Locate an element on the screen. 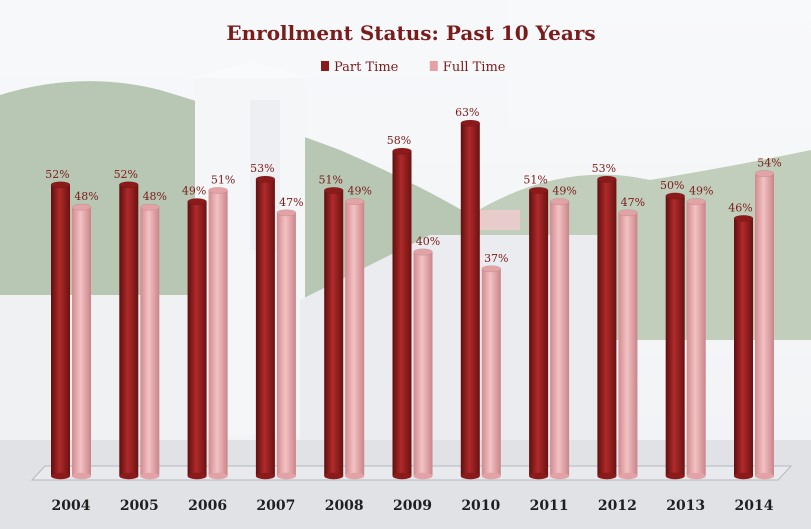 This screenshot has height=529, width=811. data-label-part-time-2006: 49% is located at coordinates (194, 191).